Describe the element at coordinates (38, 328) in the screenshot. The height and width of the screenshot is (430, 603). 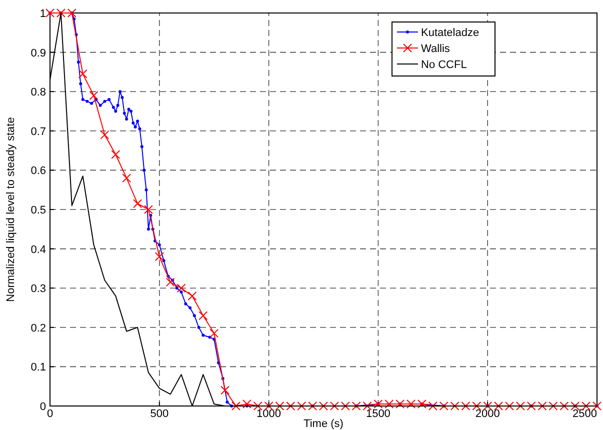
I see `y-tick-label: 0.2` at that location.